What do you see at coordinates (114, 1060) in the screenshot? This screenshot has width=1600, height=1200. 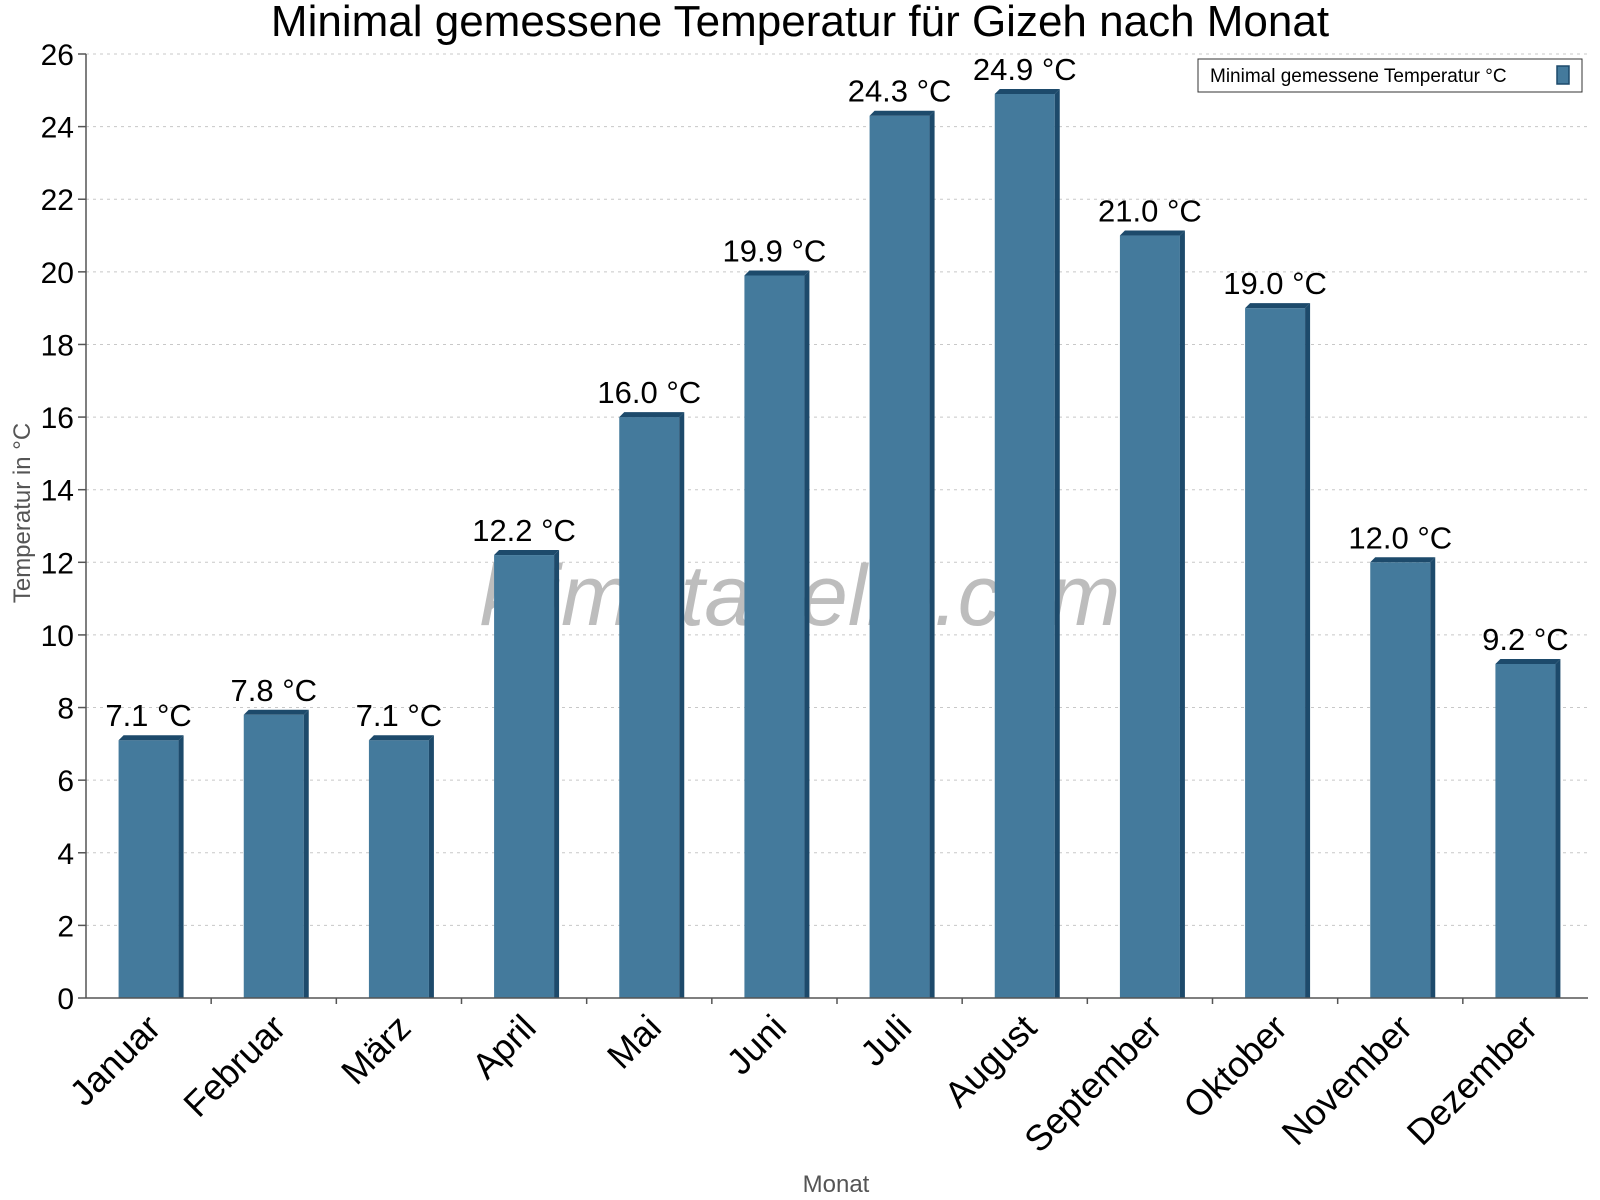 I see `x-tick-label: Januar` at bounding box center [114, 1060].